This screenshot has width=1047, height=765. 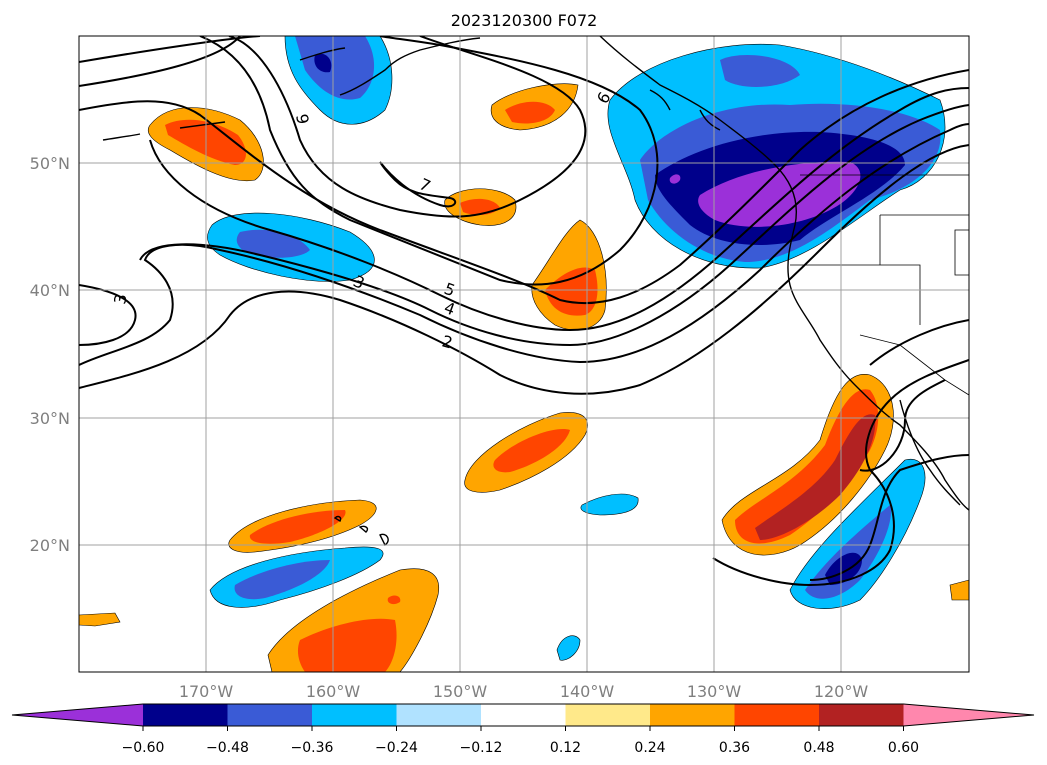 I want to click on colorbar-tick: 0.60, so click(x=903, y=748).